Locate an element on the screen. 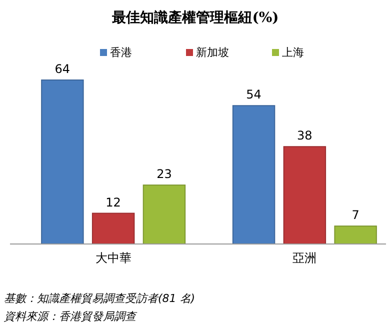 This screenshot has height=335, width=391. text: 基數：知識產權貿易調查受訪者(81 名) is located at coordinates (100, 298).